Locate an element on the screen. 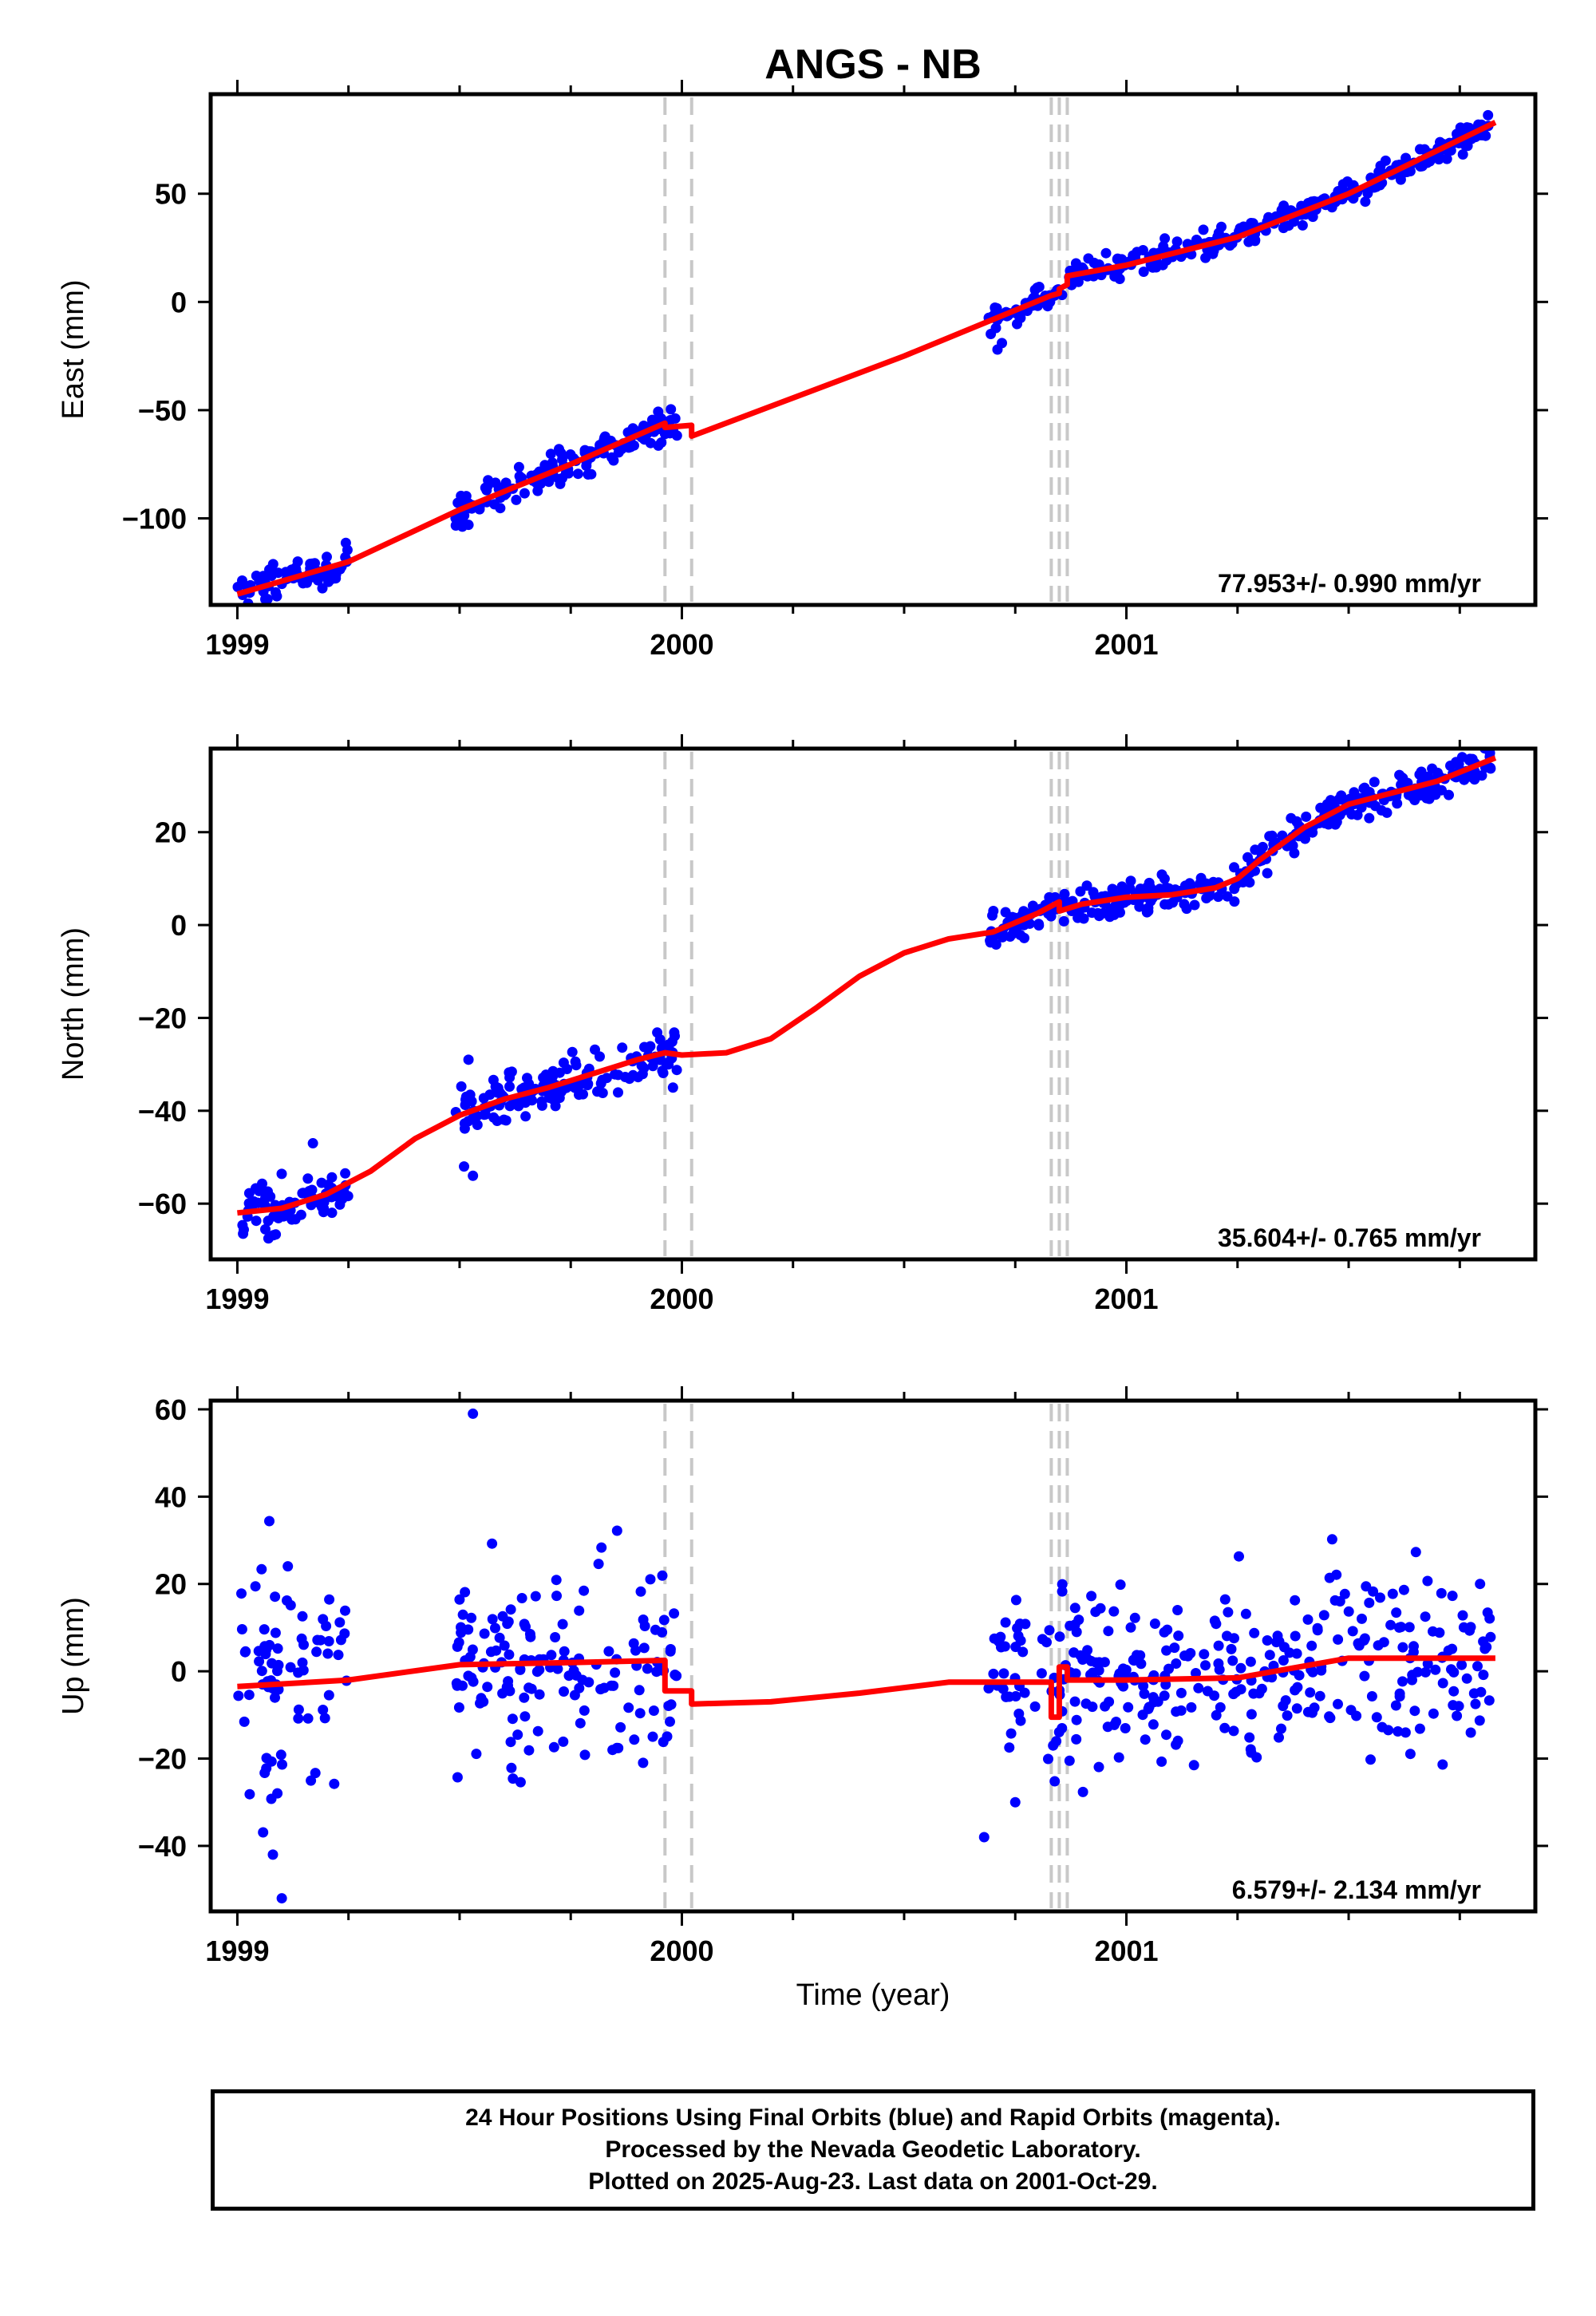 The image size is (1596, 2316). rate-label: 6.579+/- 2.134 mm/yr is located at coordinates (1356, 1889).